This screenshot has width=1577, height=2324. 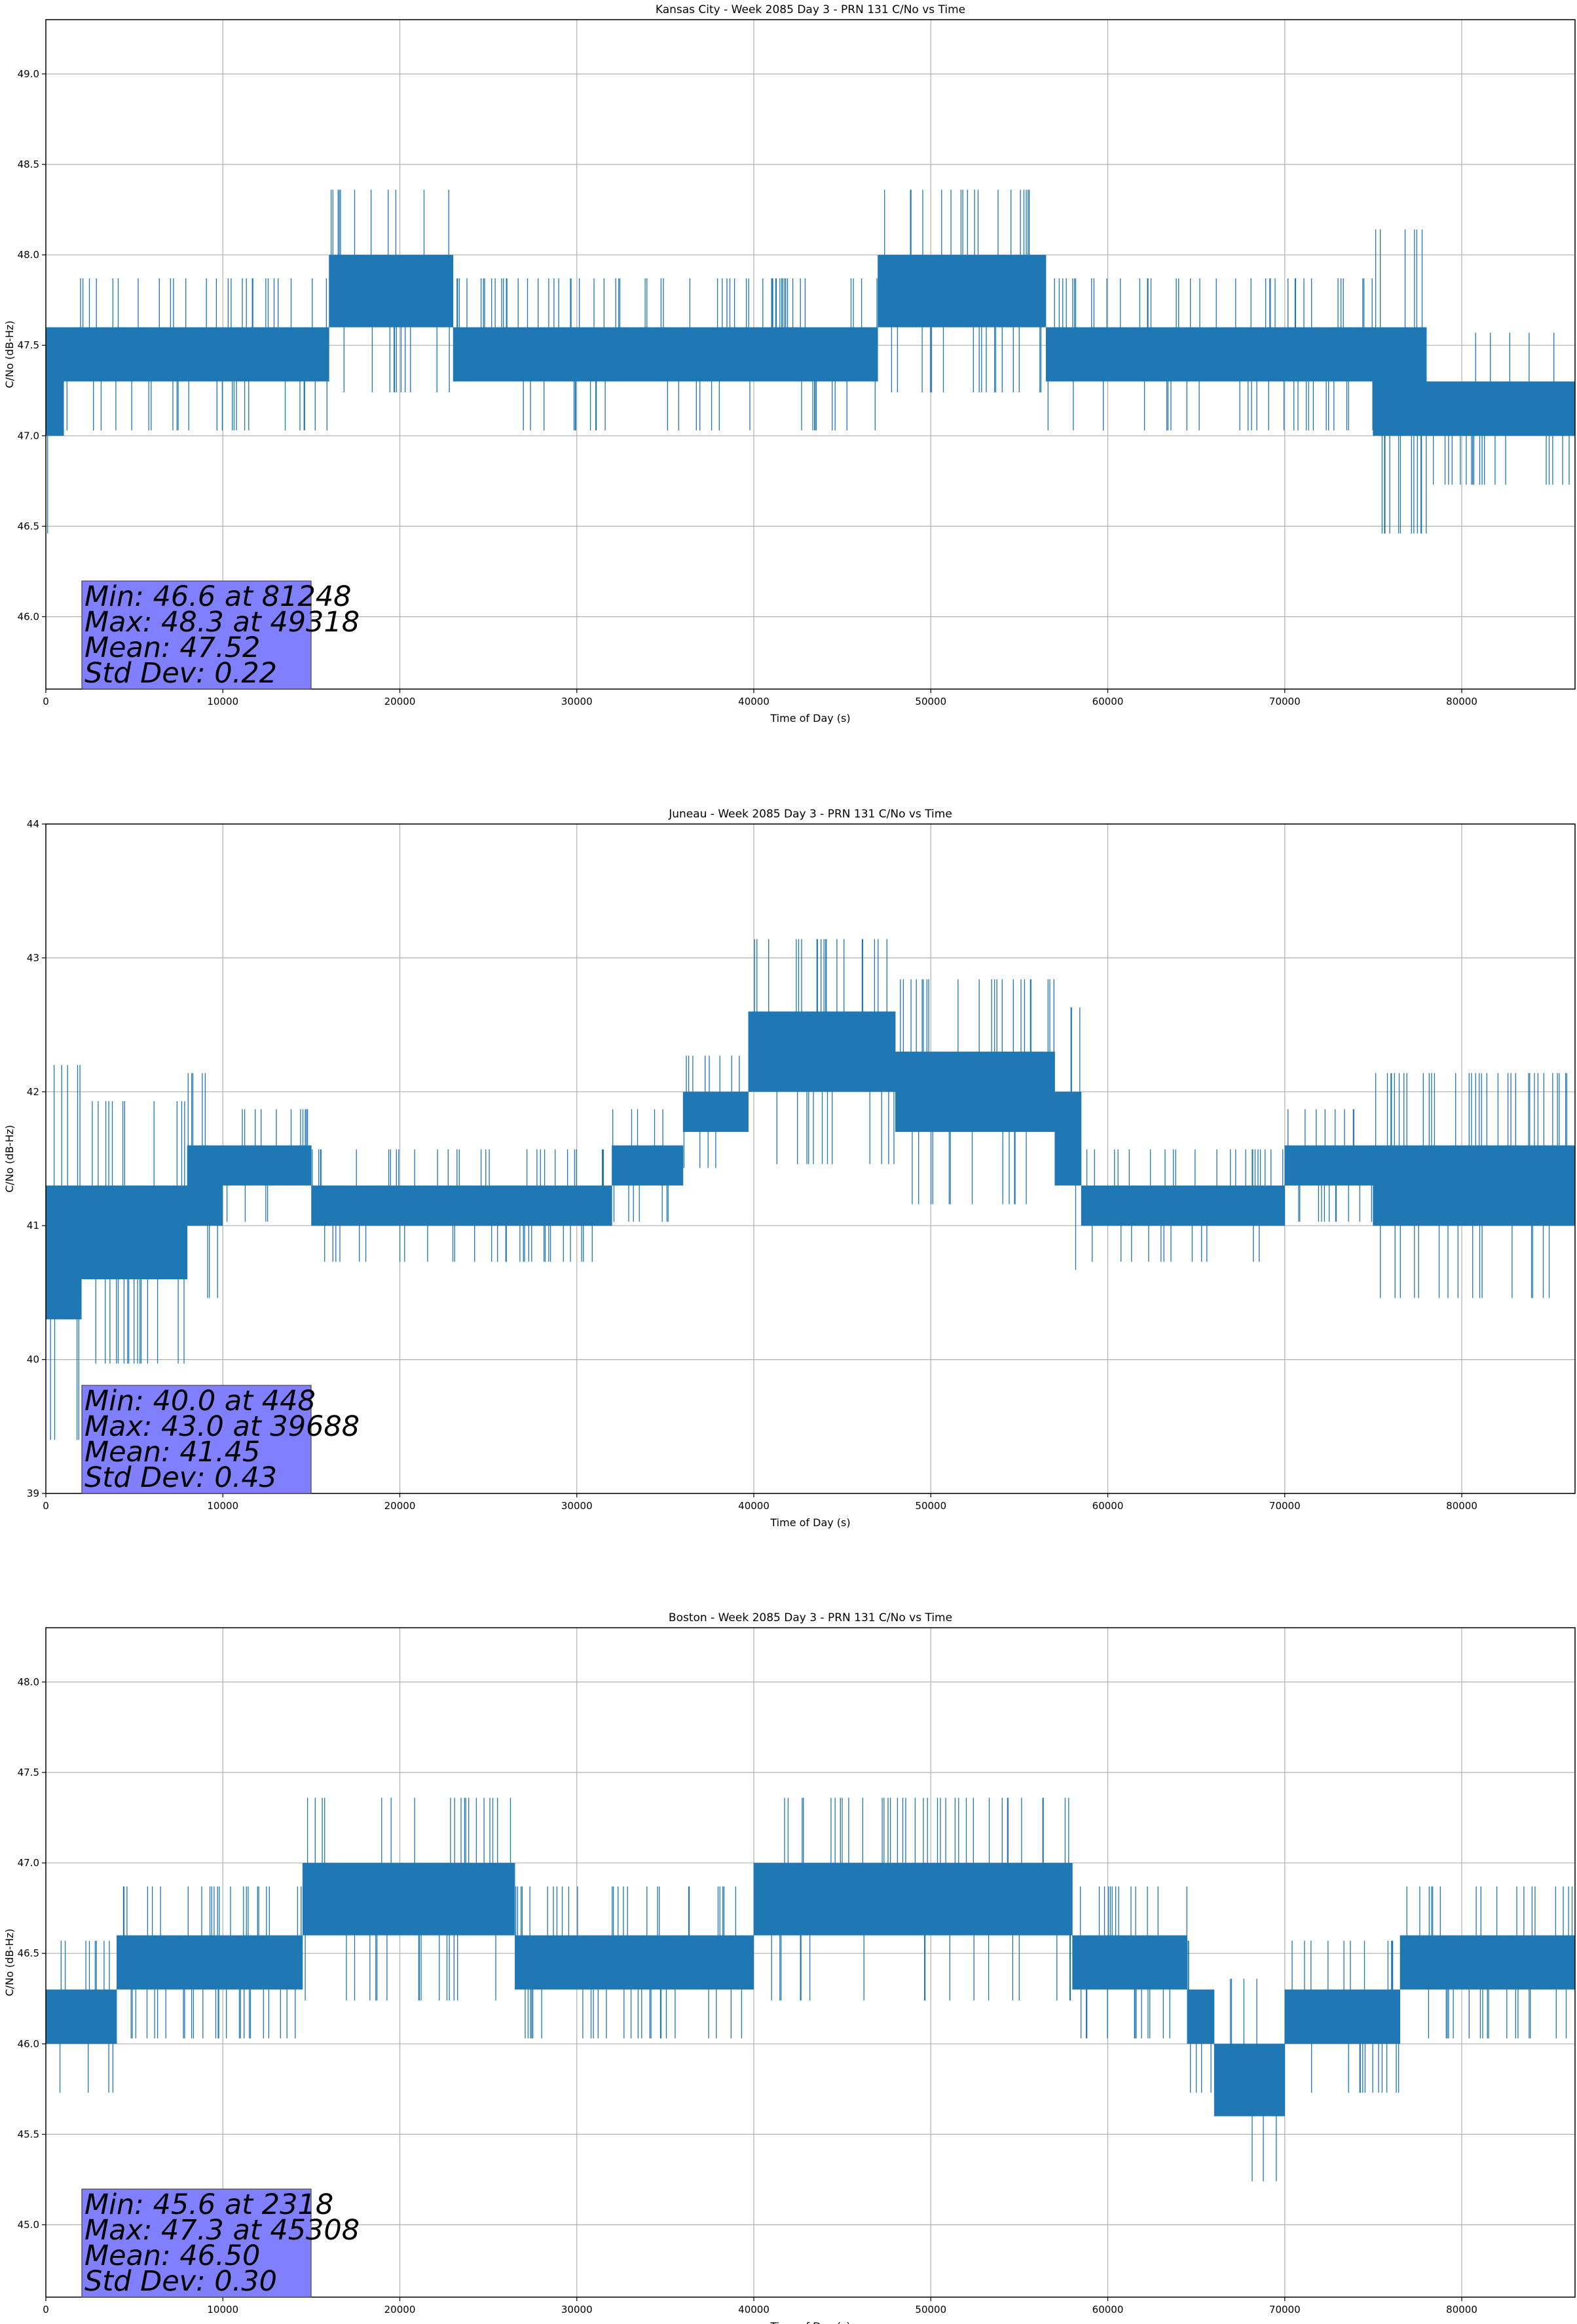 I want to click on y-tick-label: 45.0, so click(x=28, y=2225).